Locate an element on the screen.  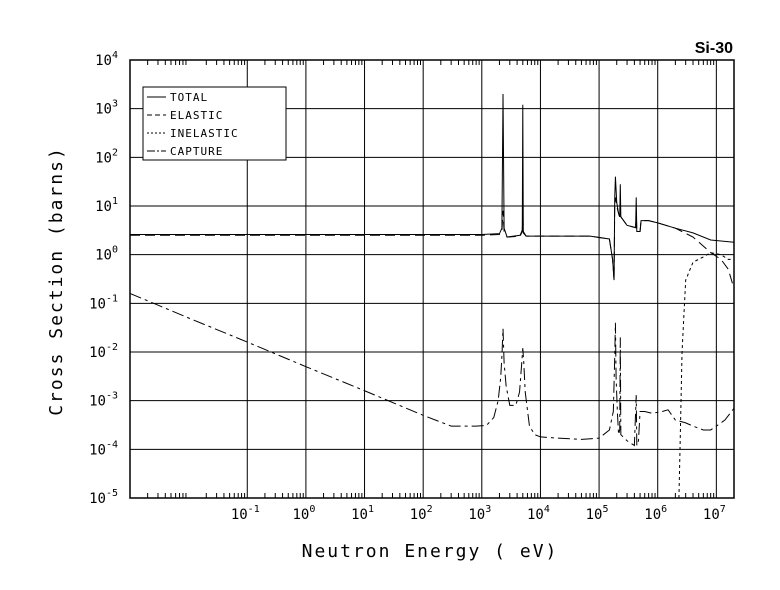
y-tick-label: 10⁰ is located at coordinates (106, 254).